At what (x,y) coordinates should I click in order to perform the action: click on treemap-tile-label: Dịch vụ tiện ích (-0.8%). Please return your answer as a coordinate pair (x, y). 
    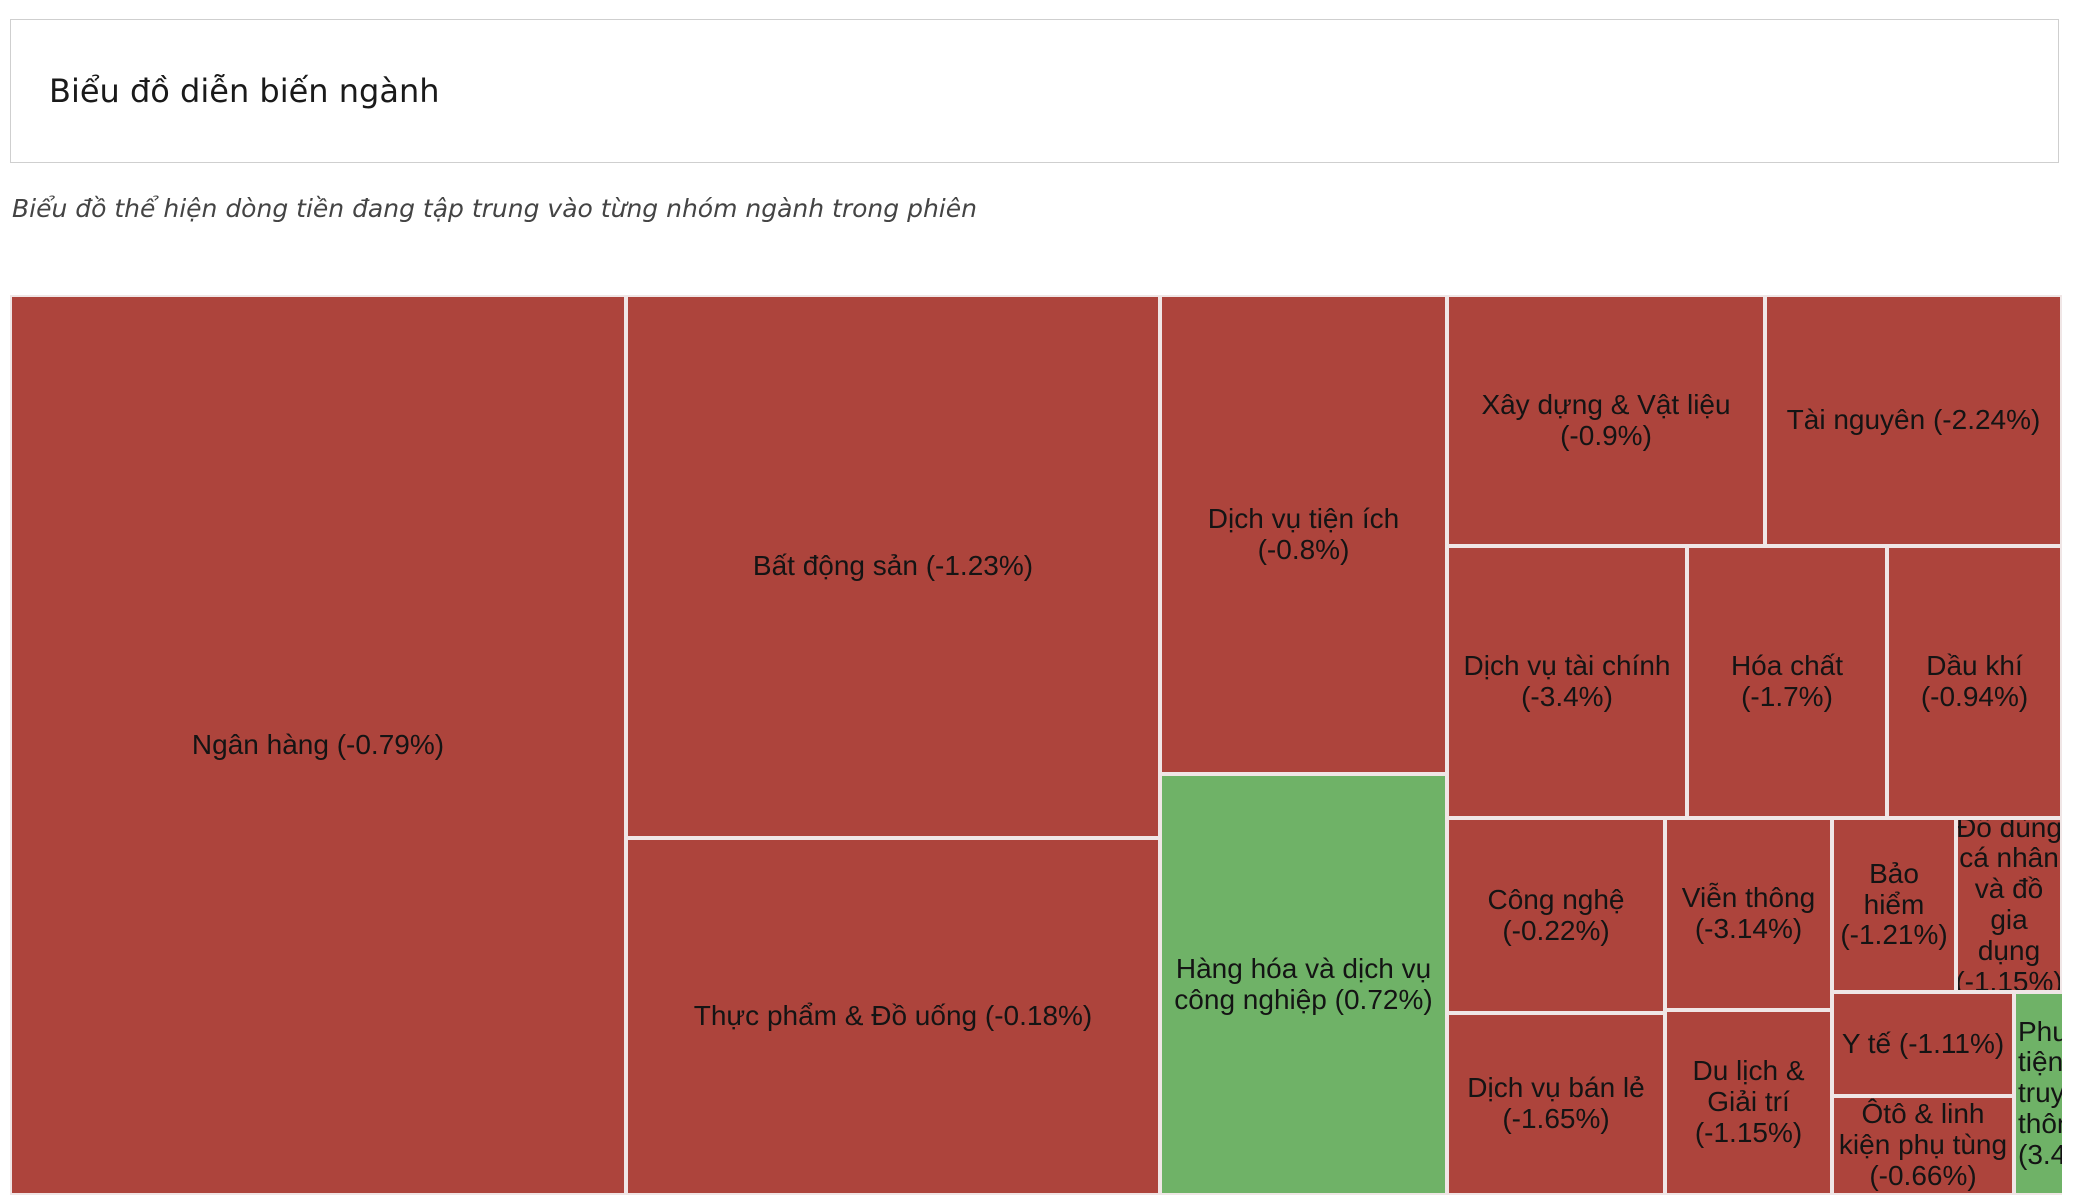
    Looking at the image, I should click on (1303, 533).